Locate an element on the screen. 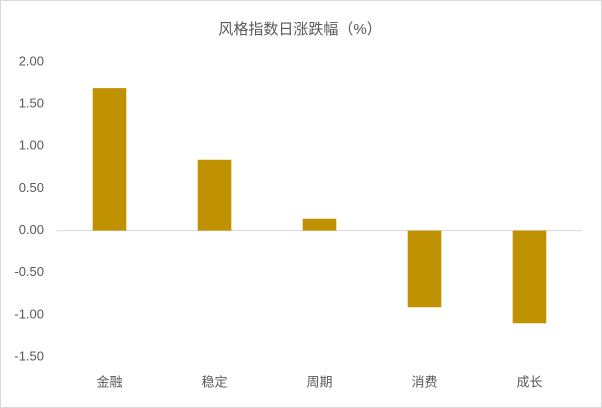 The height and width of the screenshot is (408, 602). y-tick-label: -1.50 is located at coordinates (29, 355).